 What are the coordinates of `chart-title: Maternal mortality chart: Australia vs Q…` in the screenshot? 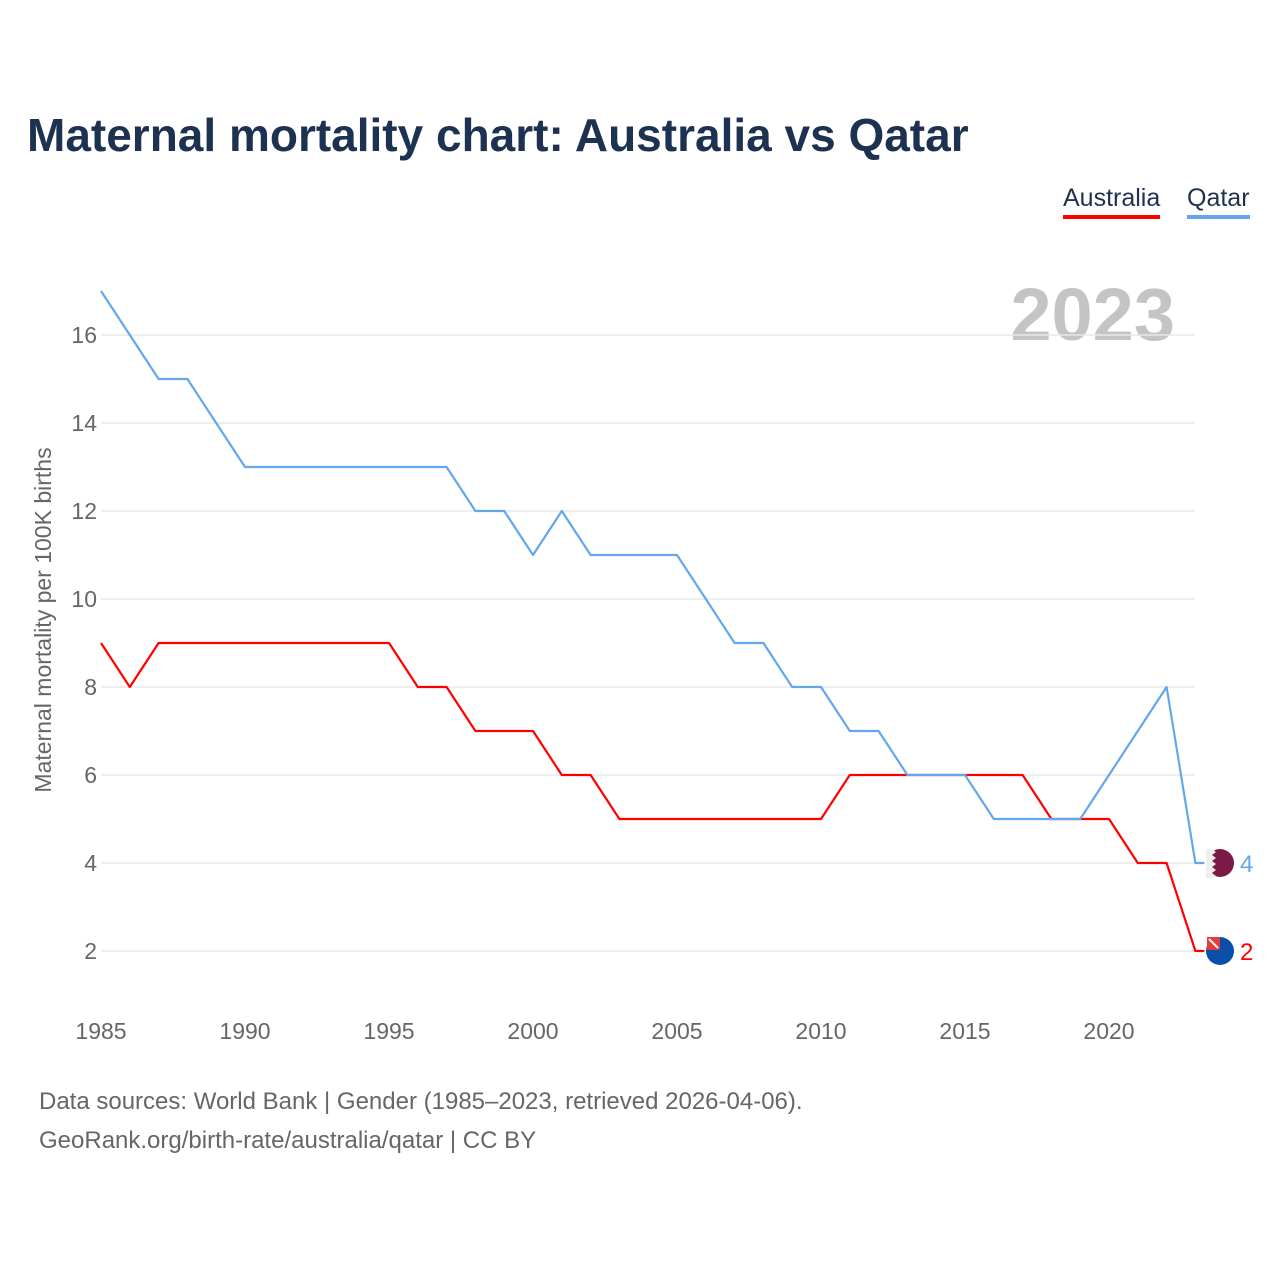 It's located at (498, 135).